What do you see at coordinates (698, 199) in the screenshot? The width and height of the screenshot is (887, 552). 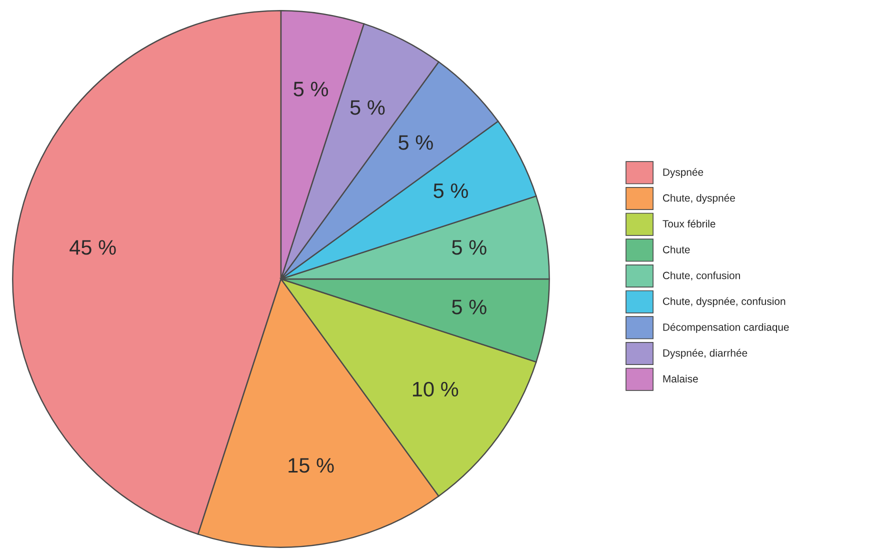 I see `legend-label: Chute, dyspnée` at bounding box center [698, 199].